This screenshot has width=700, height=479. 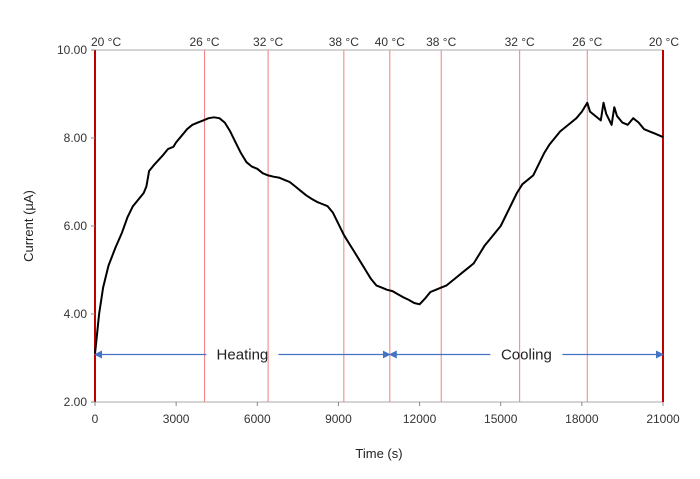 What do you see at coordinates (243, 354) in the screenshot?
I see `phase-label: Heating` at bounding box center [243, 354].